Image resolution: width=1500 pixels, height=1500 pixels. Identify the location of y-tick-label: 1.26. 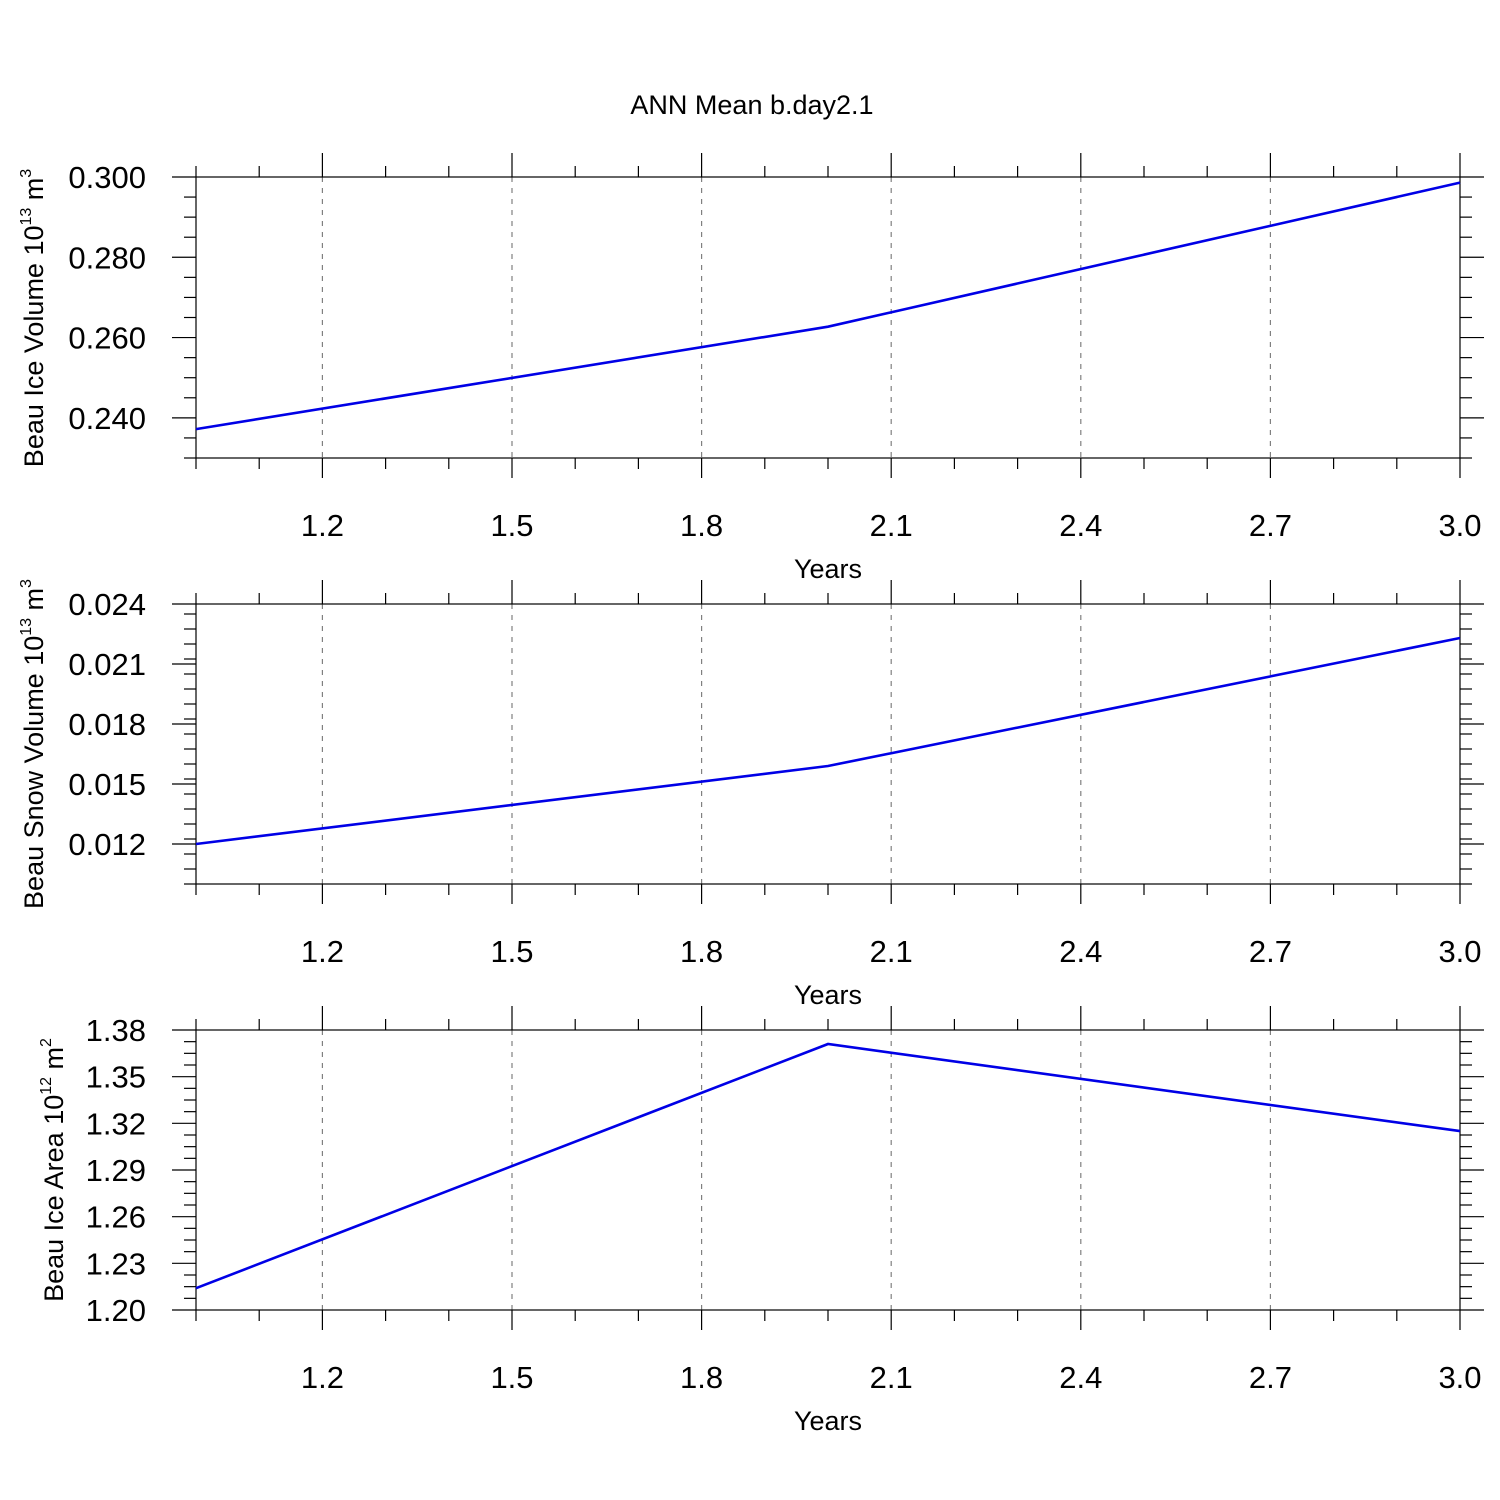
(116, 1217).